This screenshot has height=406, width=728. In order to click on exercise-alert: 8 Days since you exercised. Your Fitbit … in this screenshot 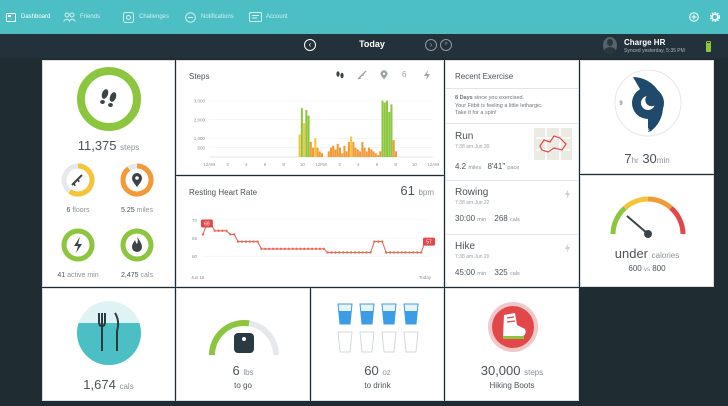, I will do `click(499, 106)`.